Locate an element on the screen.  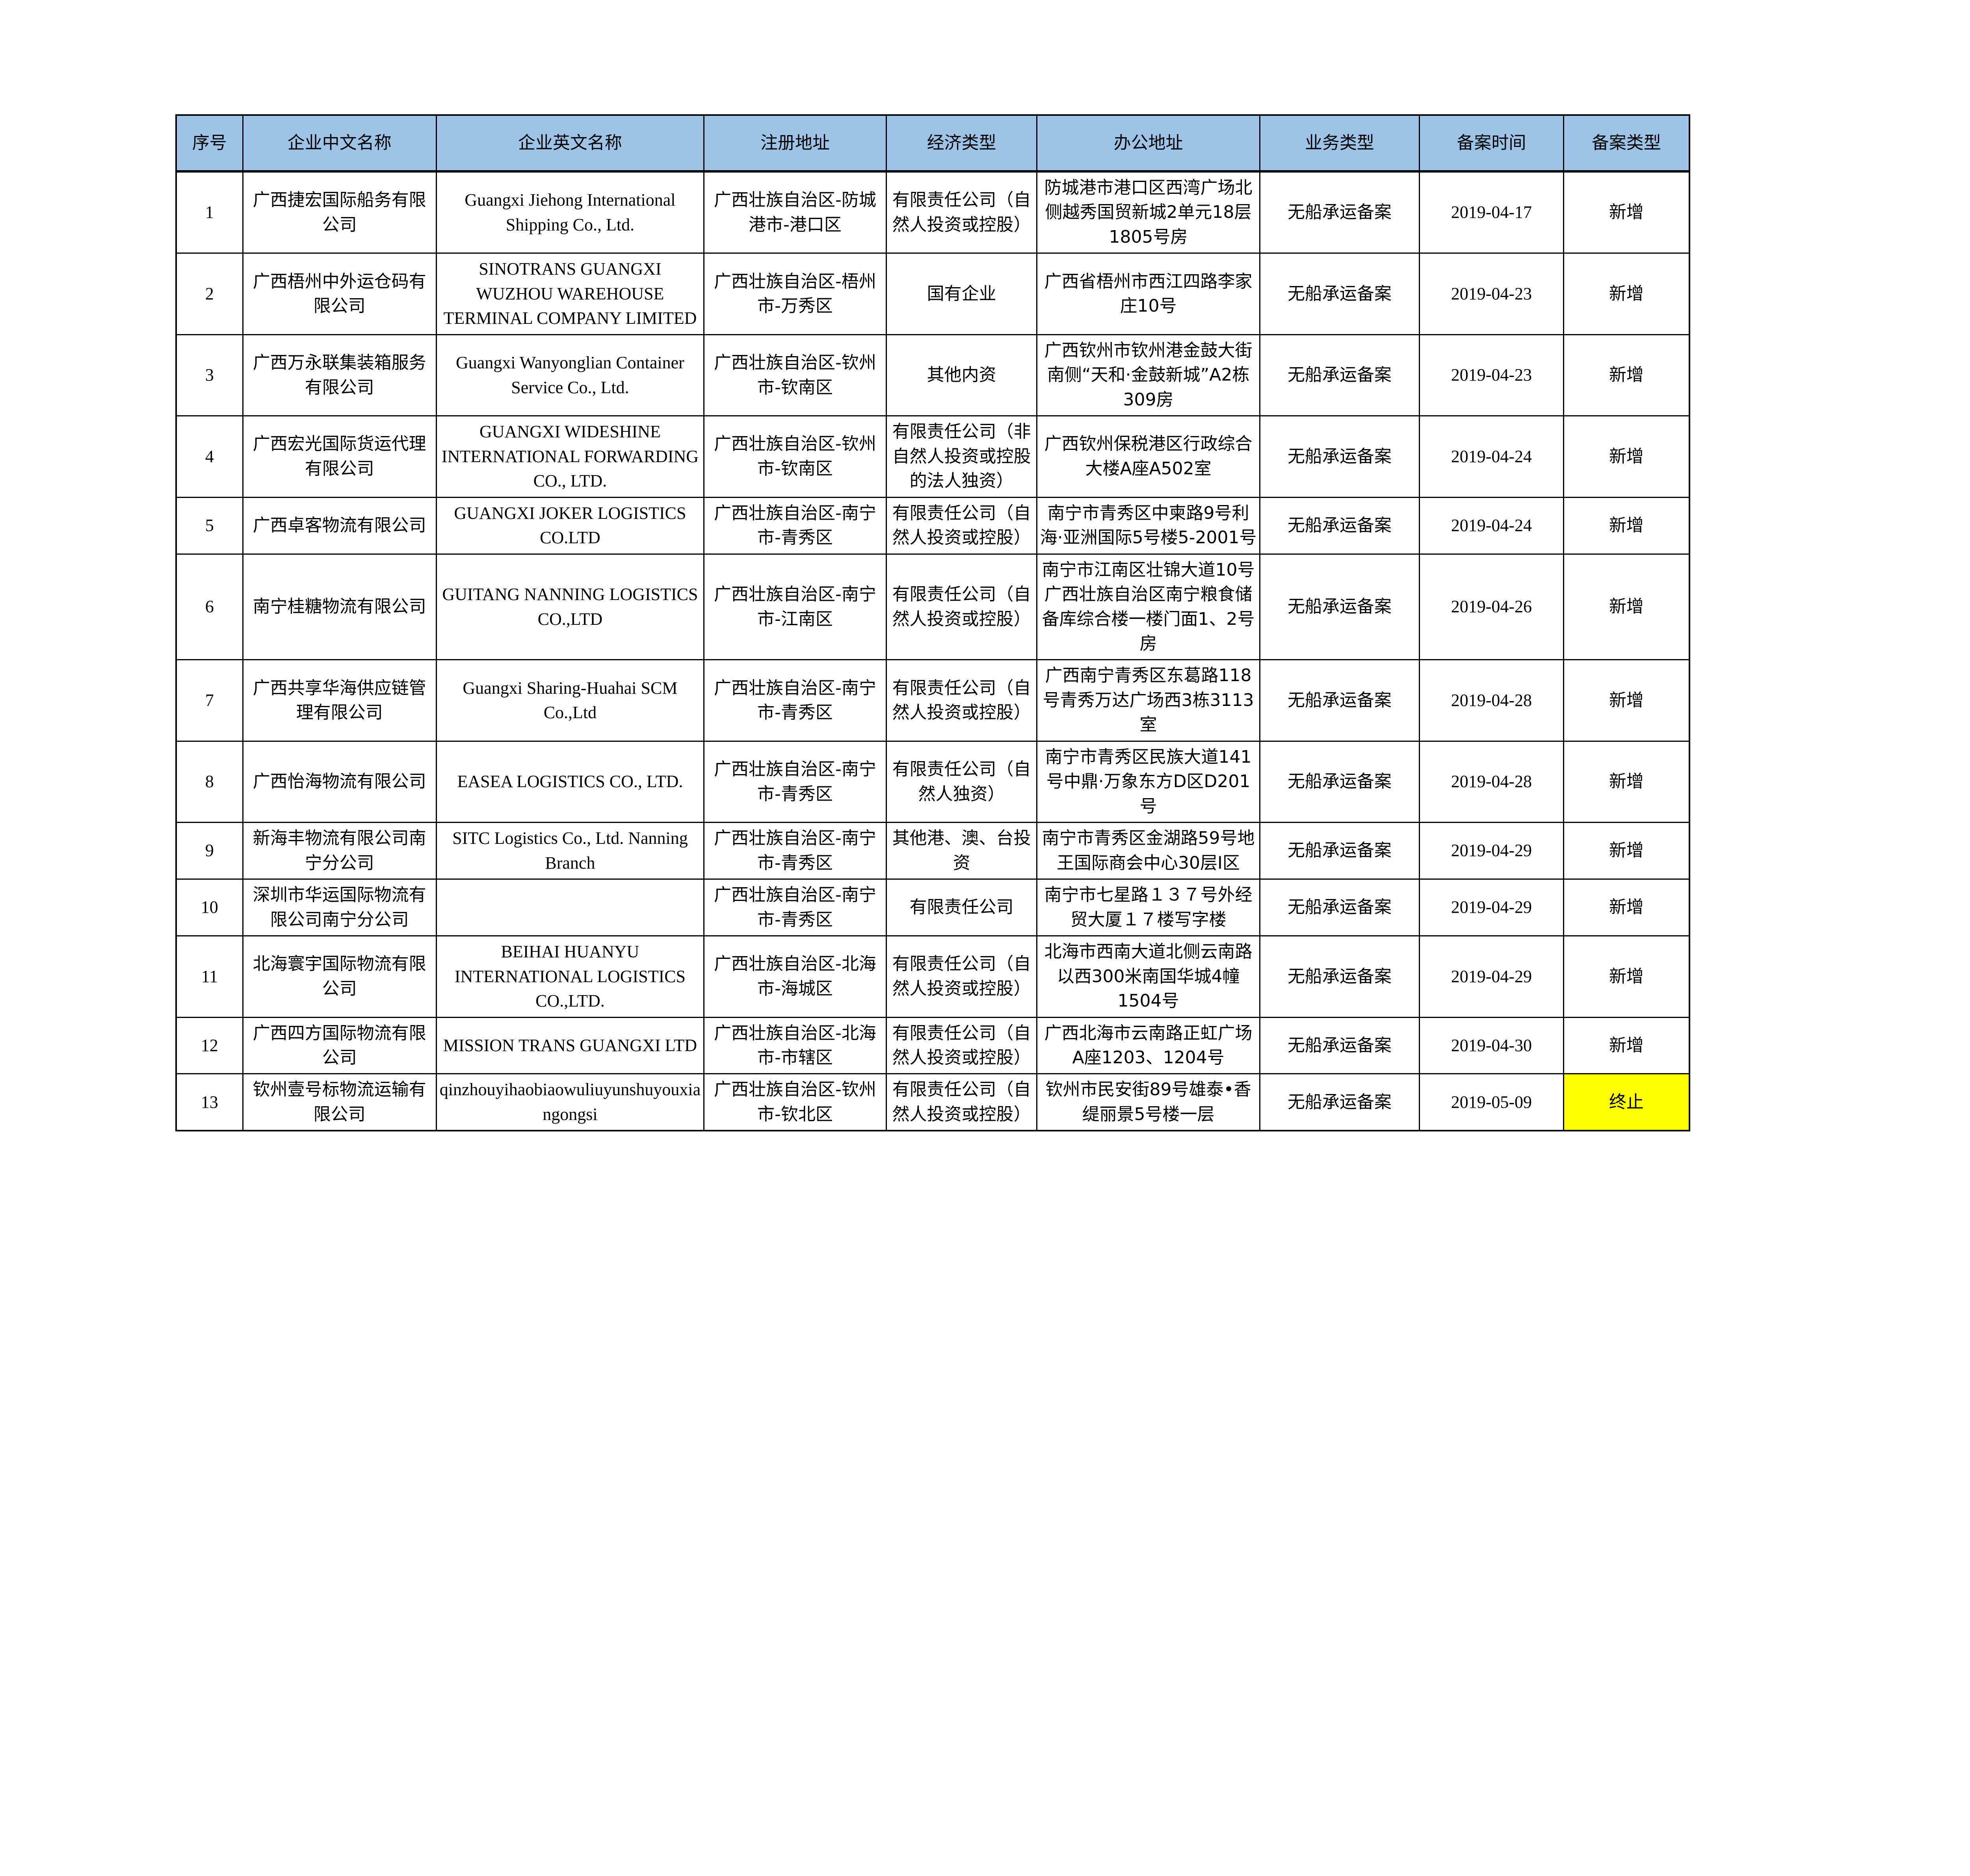
cell-index: 11 is located at coordinates (209, 976).